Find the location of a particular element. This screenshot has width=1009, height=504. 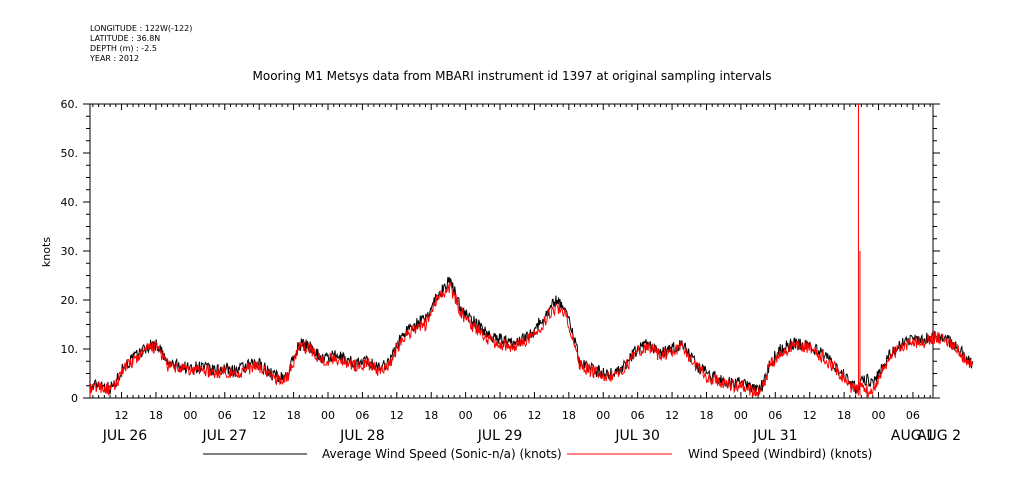

y-tick-label: 10. is located at coordinates (70, 349).